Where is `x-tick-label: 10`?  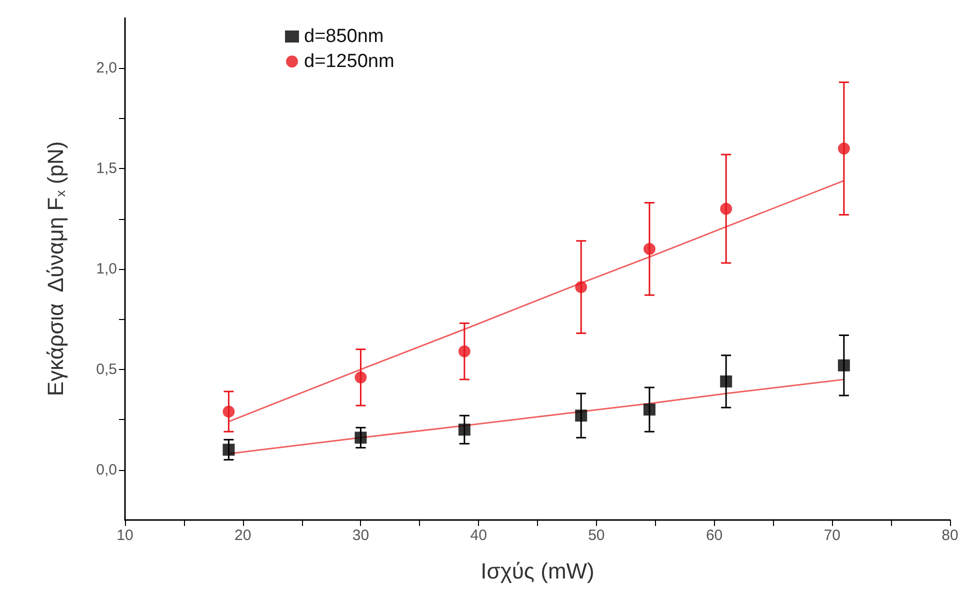 x-tick-label: 10 is located at coordinates (125, 535).